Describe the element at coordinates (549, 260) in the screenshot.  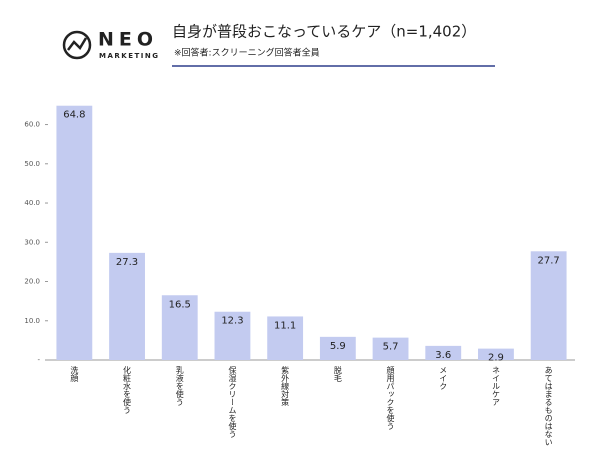
I see `value-label: 27.7` at that location.